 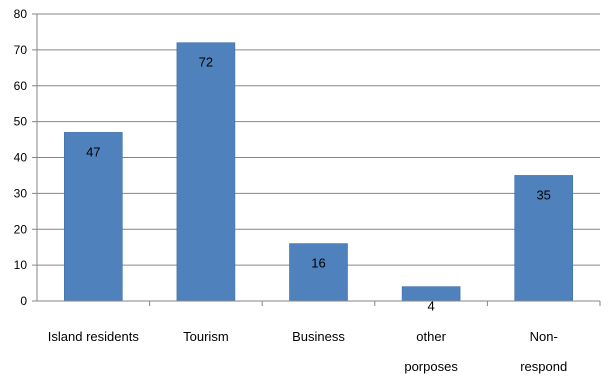 What do you see at coordinates (206, 336) in the screenshot?
I see `x-category-label: Tourism` at bounding box center [206, 336].